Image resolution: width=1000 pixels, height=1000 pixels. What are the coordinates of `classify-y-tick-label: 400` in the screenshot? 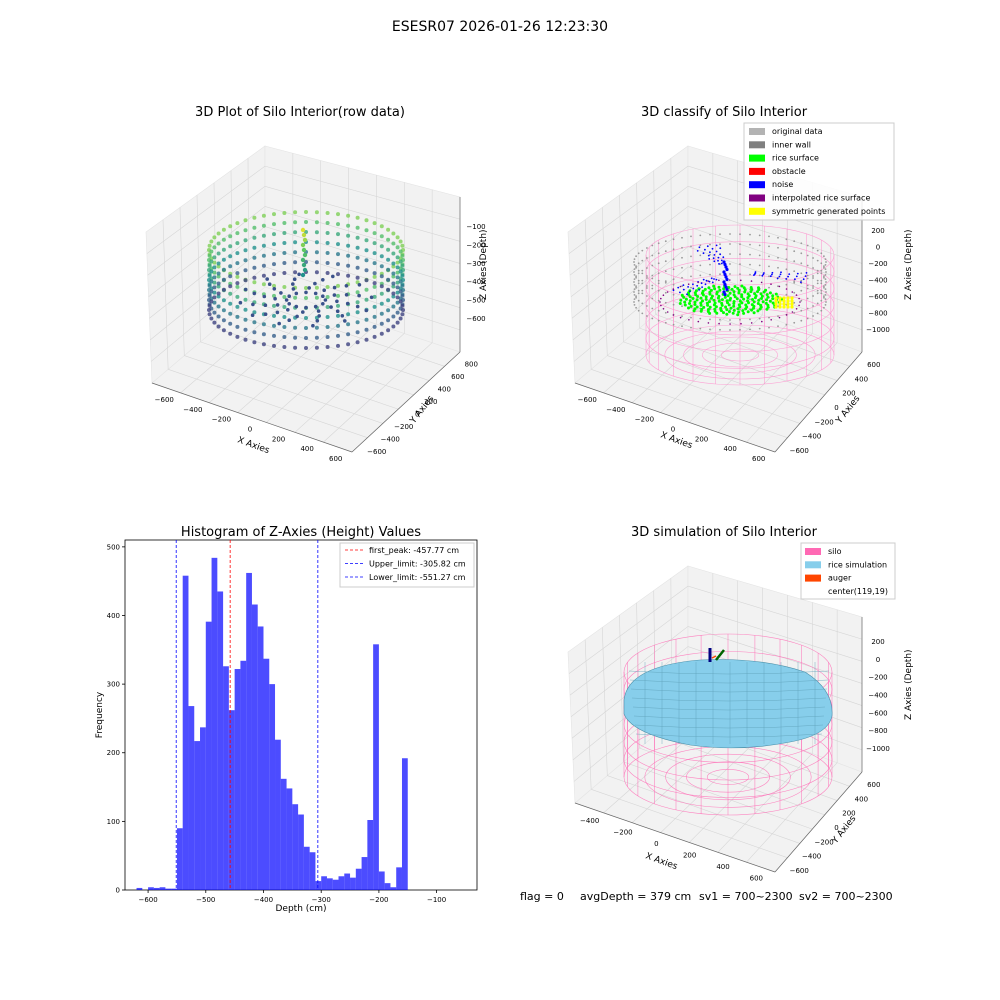 It's located at (861, 379).